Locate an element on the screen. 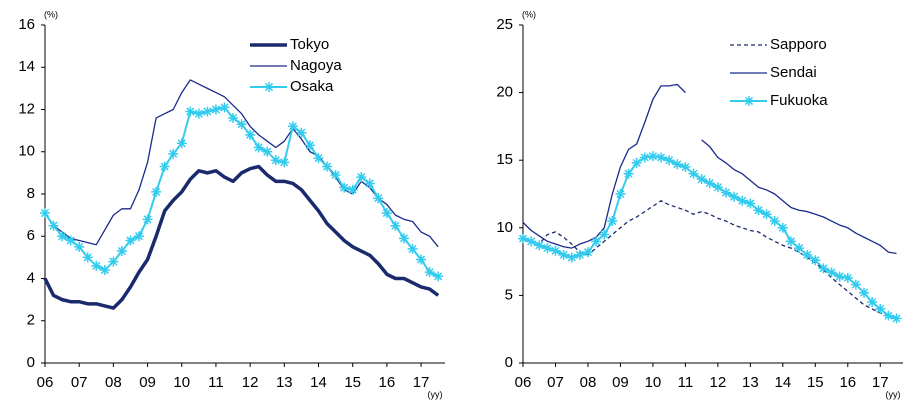  x-tick-label: 16 is located at coordinates (847, 382).